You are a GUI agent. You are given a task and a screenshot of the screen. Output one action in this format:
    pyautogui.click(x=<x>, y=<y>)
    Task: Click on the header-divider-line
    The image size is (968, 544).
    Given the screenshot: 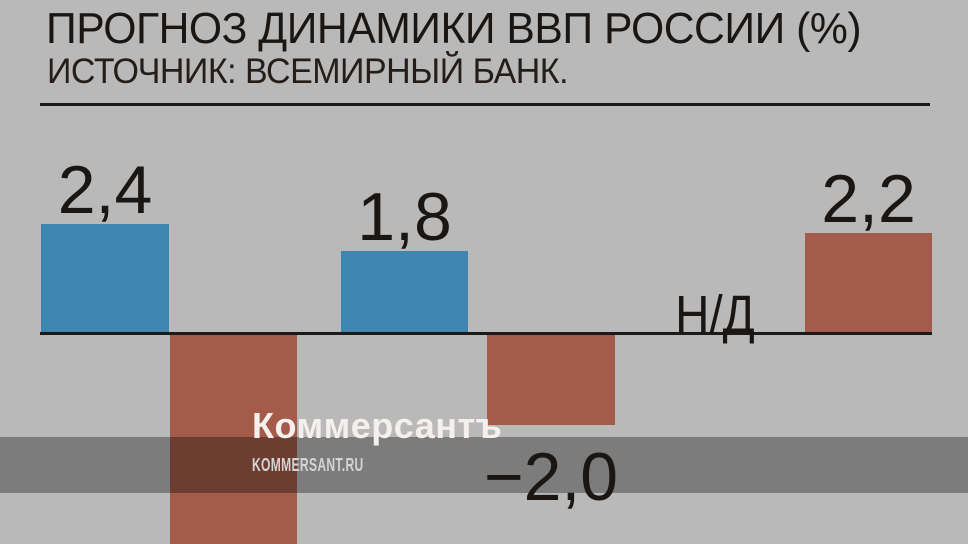 What is the action you would take?
    pyautogui.click(x=485, y=104)
    